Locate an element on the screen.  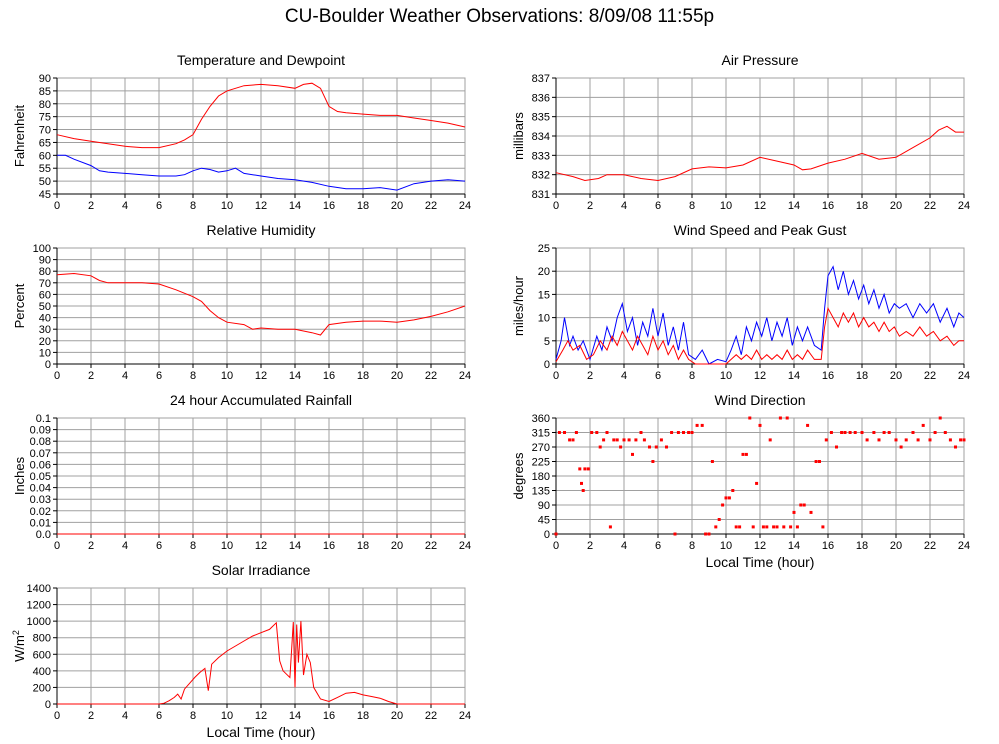
y-tick-label: 85 is located at coordinates (45, 92).